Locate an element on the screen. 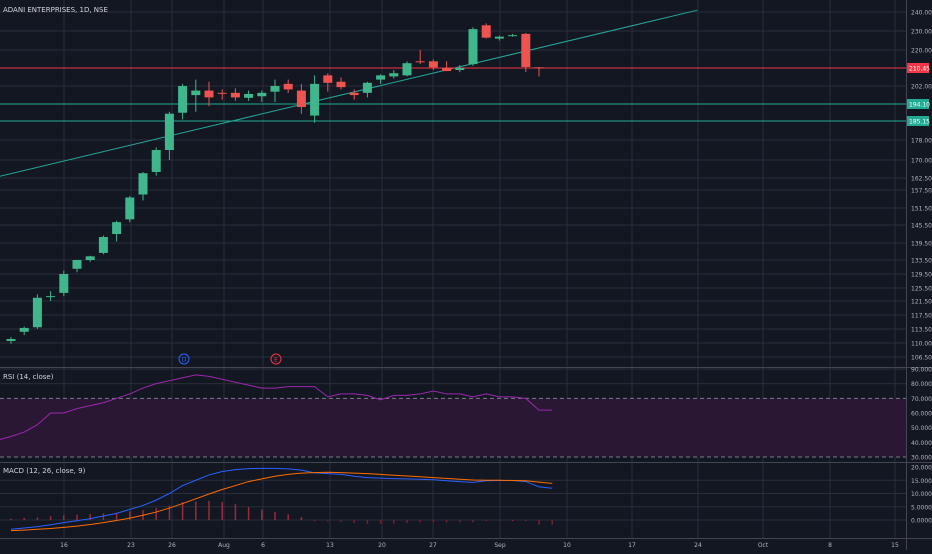 Image resolution: width=932 pixels, height=554 pixels. x-tick-label: 27 is located at coordinates (433, 545).